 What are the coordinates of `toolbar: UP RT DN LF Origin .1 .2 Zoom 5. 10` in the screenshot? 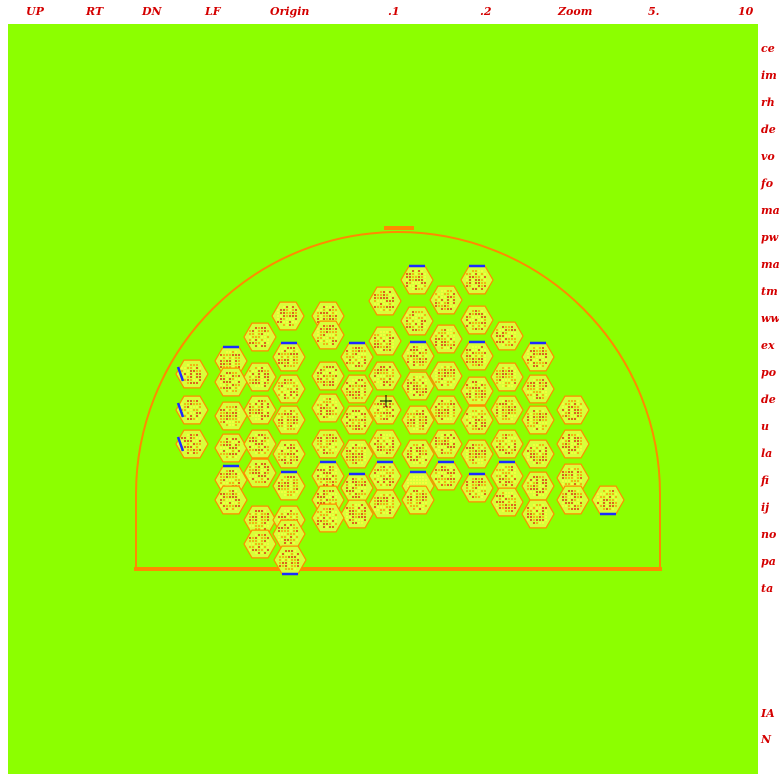 It's located at (389, 12).